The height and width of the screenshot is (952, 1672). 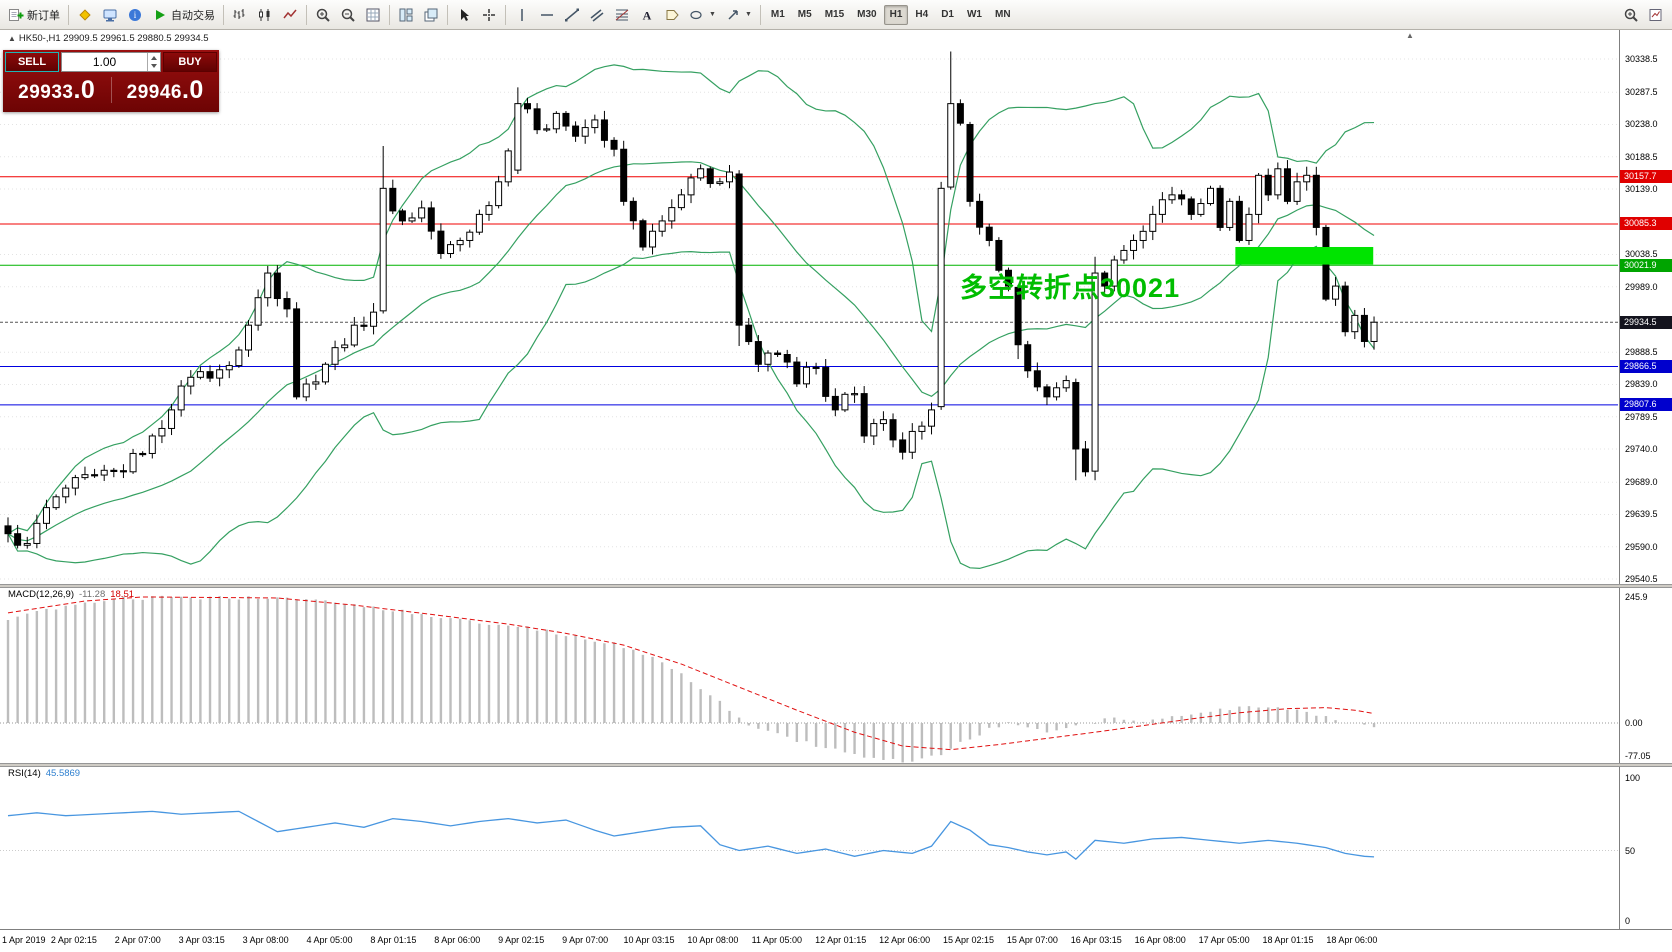 What do you see at coordinates (154, 66) in the screenshot?
I see `spinner-down-icon` at bounding box center [154, 66].